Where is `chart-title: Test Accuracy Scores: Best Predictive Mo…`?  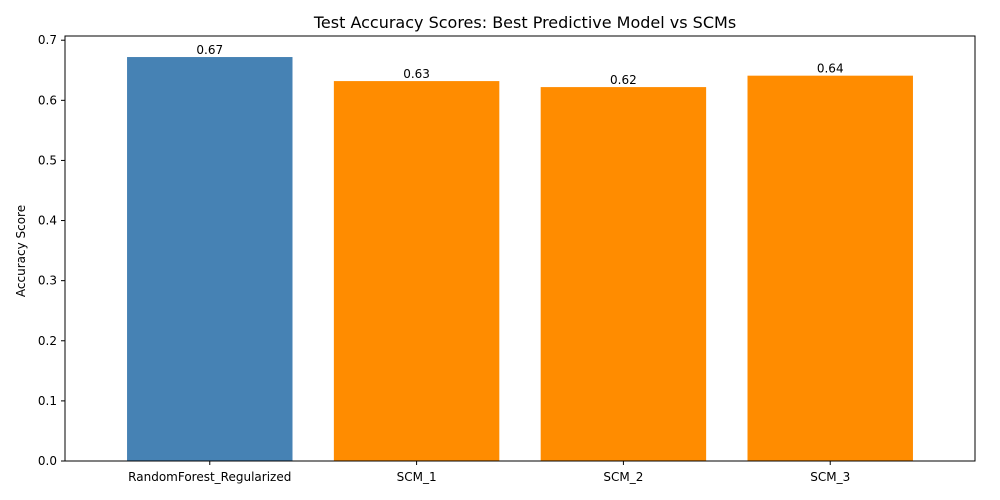 chart-title: Test Accuracy Scores: Best Predictive Mo… is located at coordinates (524, 22).